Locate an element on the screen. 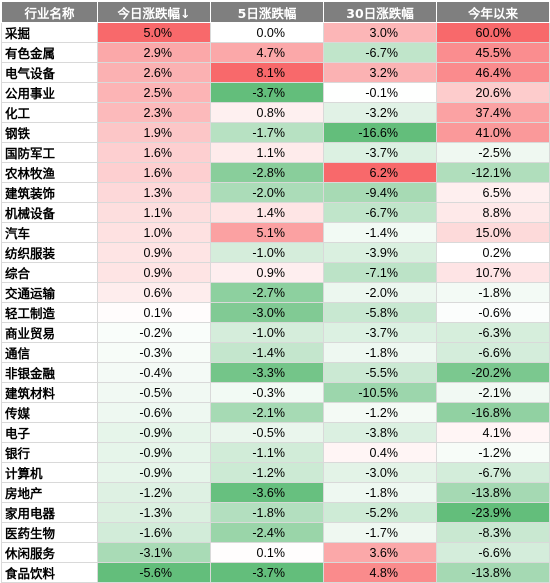 The width and height of the screenshot is (550, 583). cell-30day: -1.8% is located at coordinates (380, 492).